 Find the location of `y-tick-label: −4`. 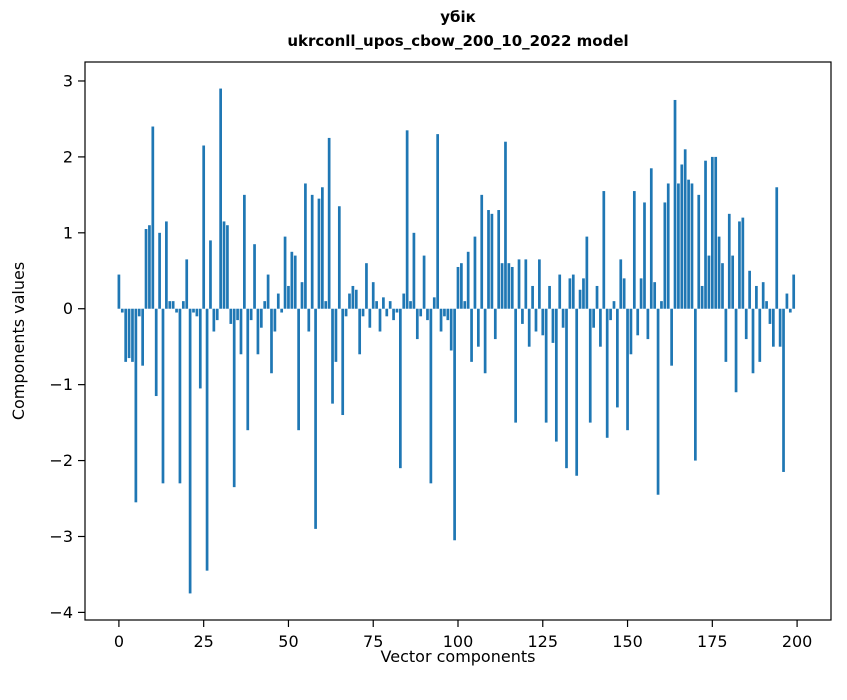

y-tick-label: −4 is located at coordinates (61, 612).